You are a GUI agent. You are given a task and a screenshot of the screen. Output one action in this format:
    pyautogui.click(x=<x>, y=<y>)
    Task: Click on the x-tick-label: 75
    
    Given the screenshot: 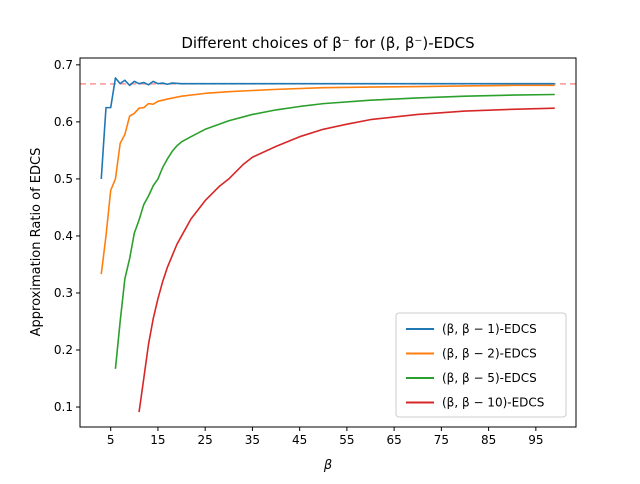 What is the action you would take?
    pyautogui.click(x=441, y=440)
    